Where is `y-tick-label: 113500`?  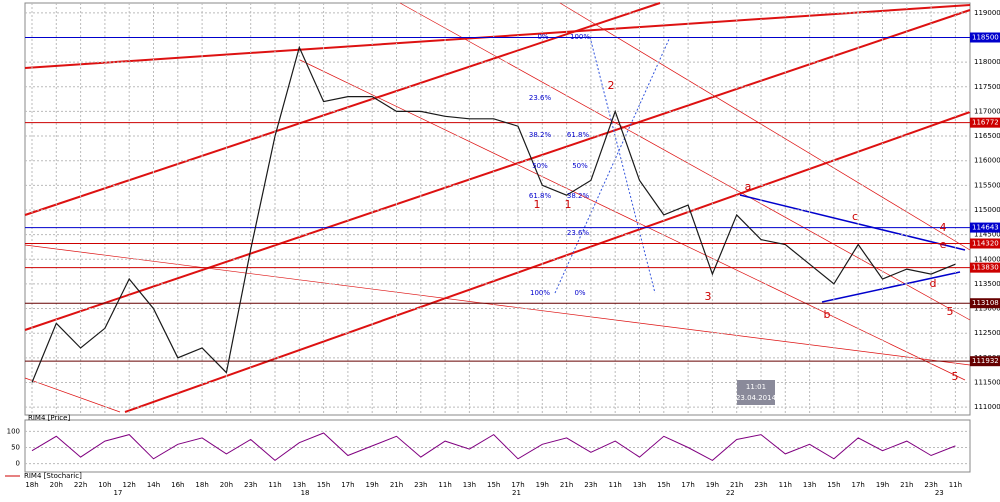 y-tick-label: 113500 is located at coordinates (987, 284).